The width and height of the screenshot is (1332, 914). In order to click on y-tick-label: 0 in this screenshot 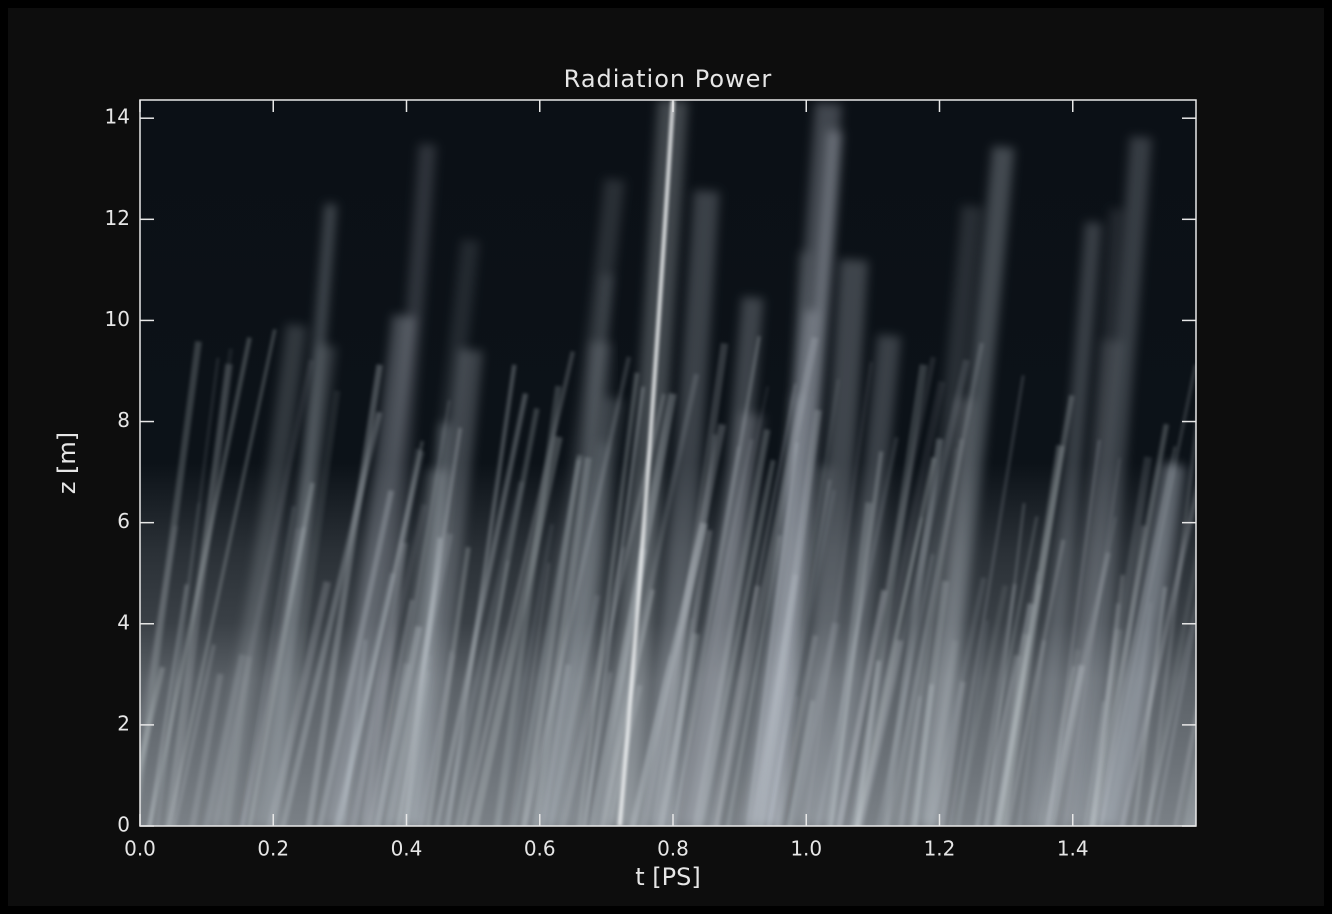, I will do `click(123, 825)`.